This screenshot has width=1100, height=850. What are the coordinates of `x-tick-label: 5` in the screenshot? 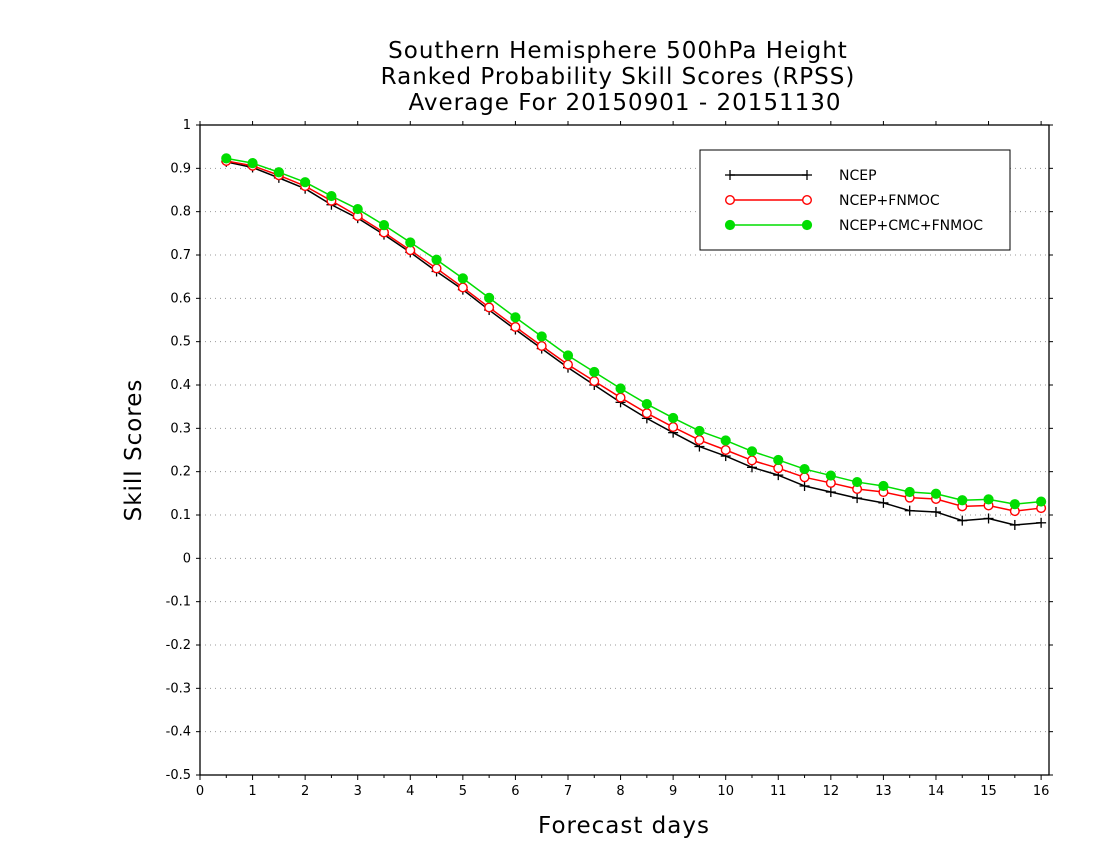 It's located at (463, 791).